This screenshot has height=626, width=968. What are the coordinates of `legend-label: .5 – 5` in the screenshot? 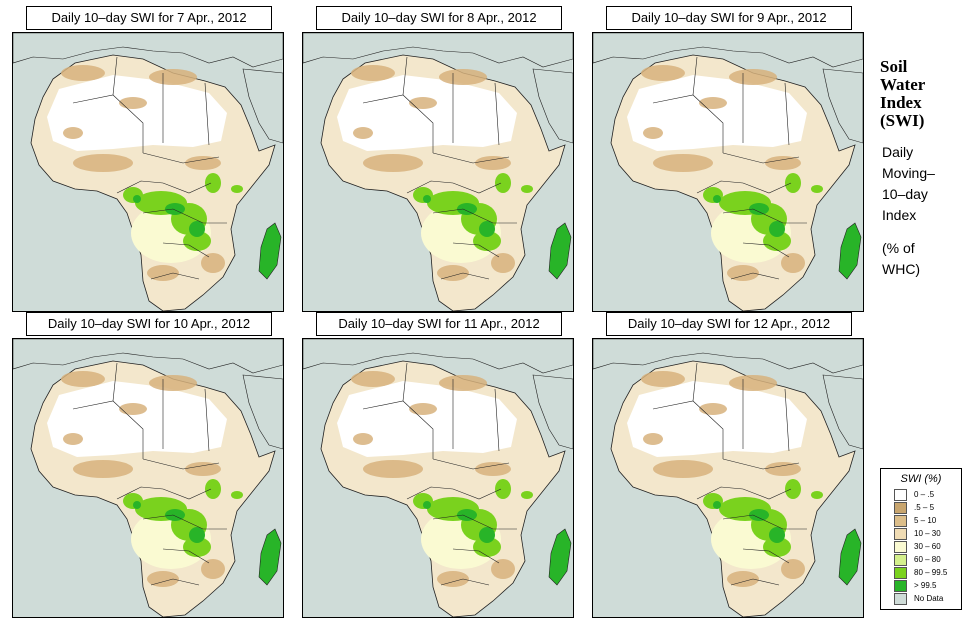 It's located at (924, 507).